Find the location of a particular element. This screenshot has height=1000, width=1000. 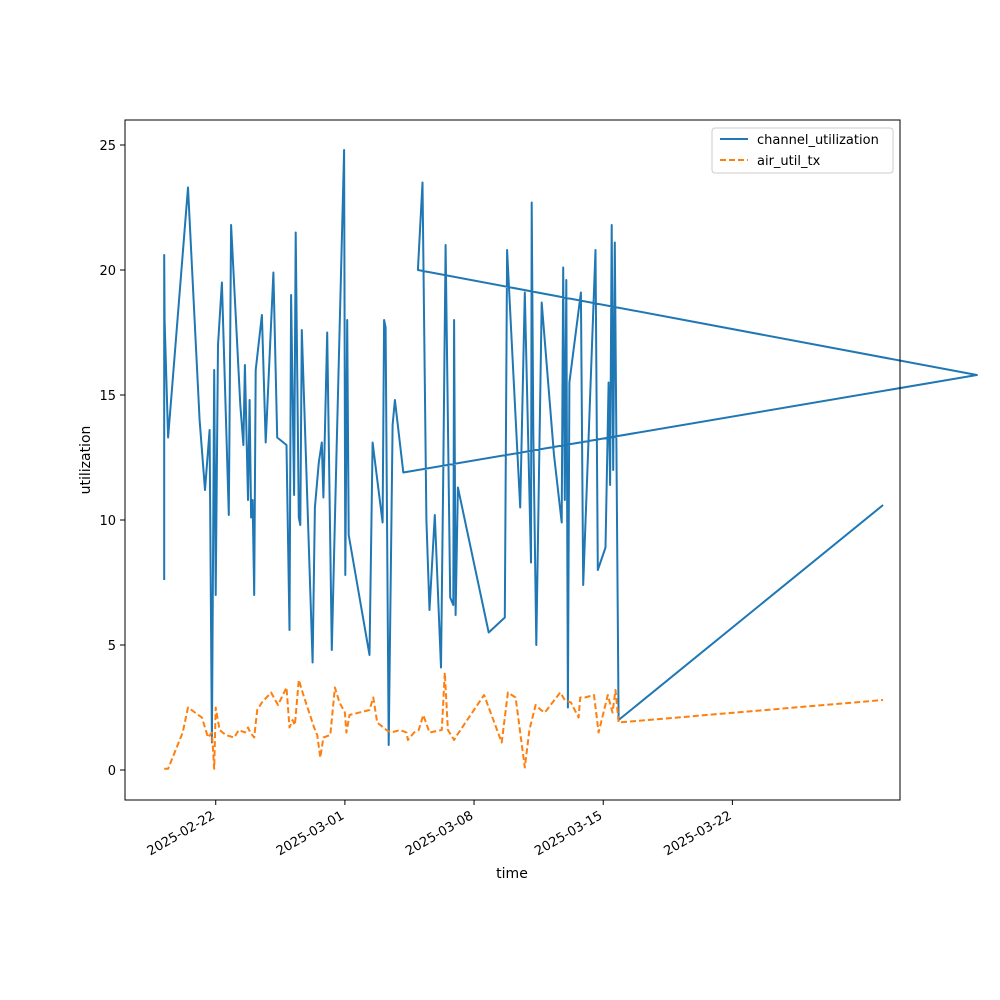

y-tick-label: 0 is located at coordinates (112, 771).